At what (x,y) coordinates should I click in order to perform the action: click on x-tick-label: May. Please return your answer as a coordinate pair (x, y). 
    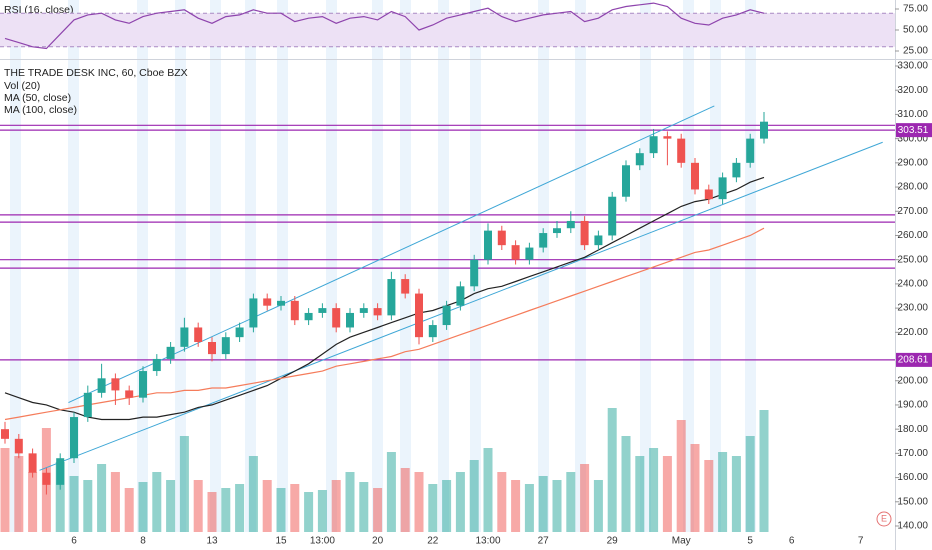
    Looking at the image, I should click on (681, 541).